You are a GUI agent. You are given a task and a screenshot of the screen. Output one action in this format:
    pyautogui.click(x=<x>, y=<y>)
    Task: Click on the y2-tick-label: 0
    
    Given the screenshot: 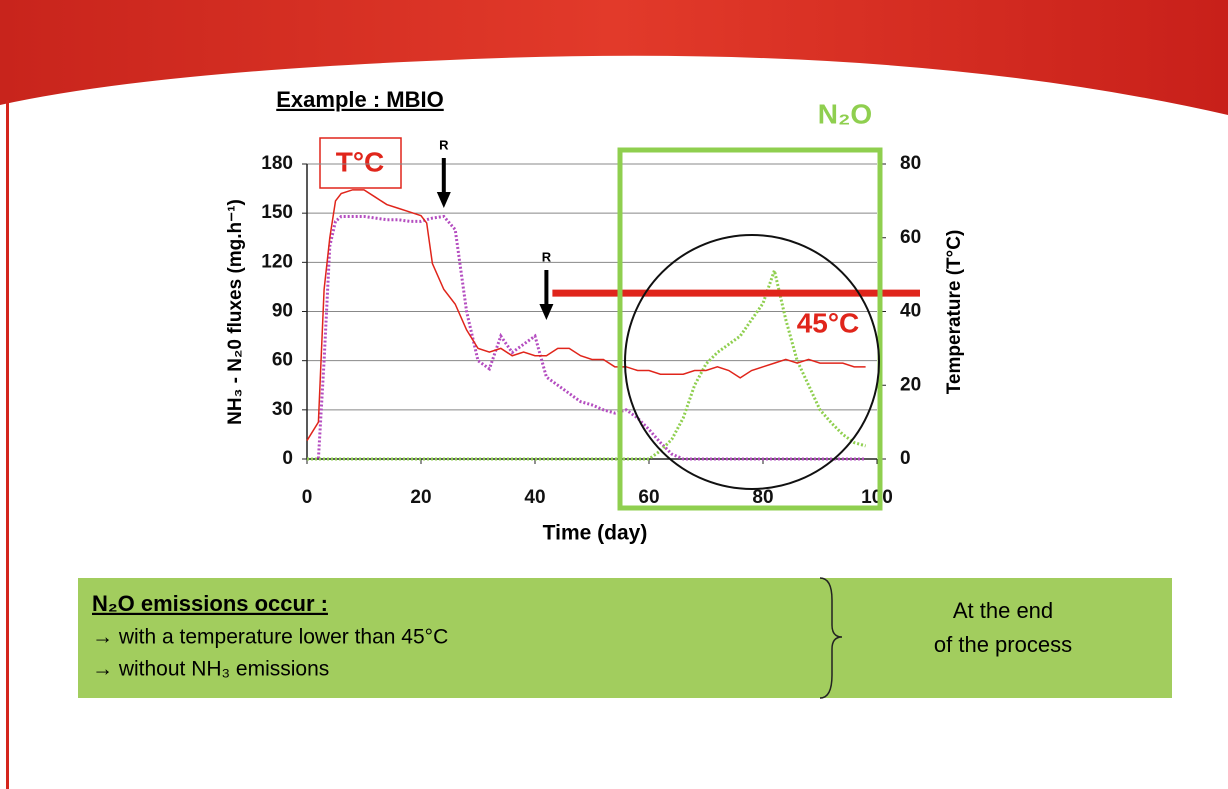 What is the action you would take?
    pyautogui.click(x=905, y=458)
    